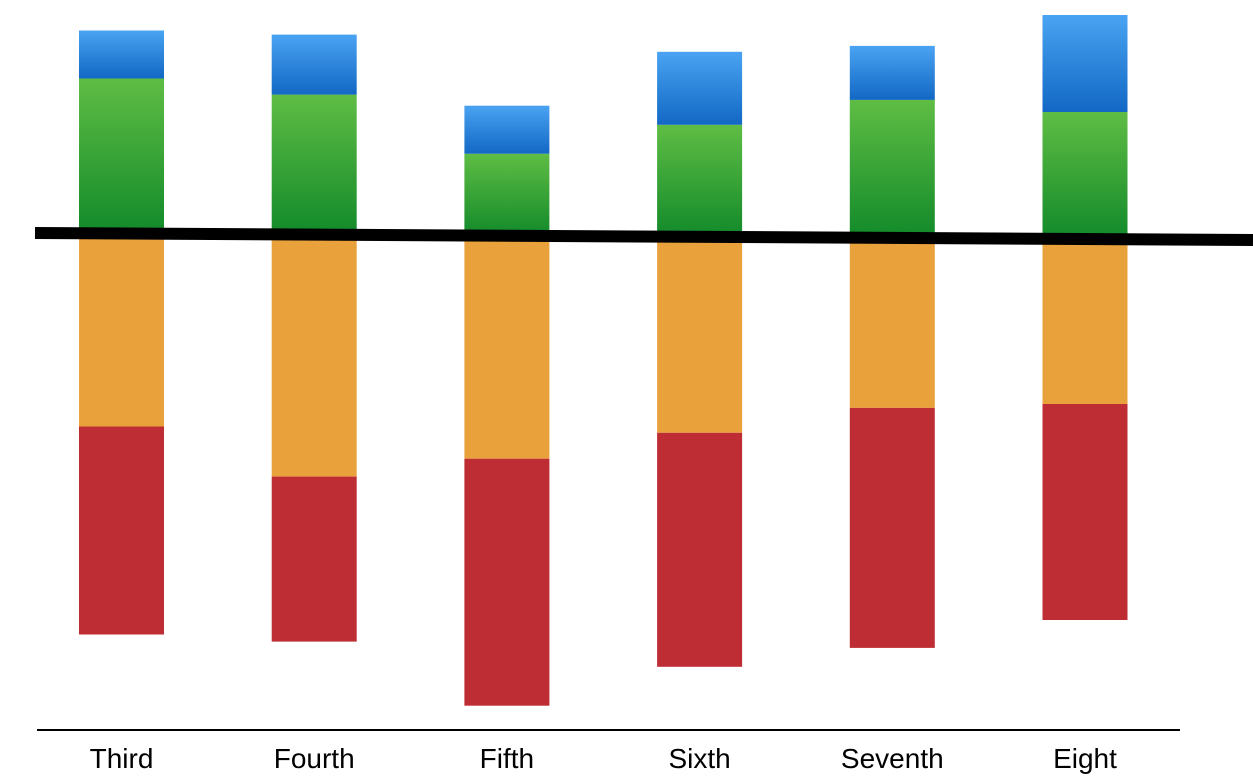 This screenshot has width=1253, height=777. What do you see at coordinates (507, 758) in the screenshot?
I see `x-tick-label-fifth: Fifth` at bounding box center [507, 758].